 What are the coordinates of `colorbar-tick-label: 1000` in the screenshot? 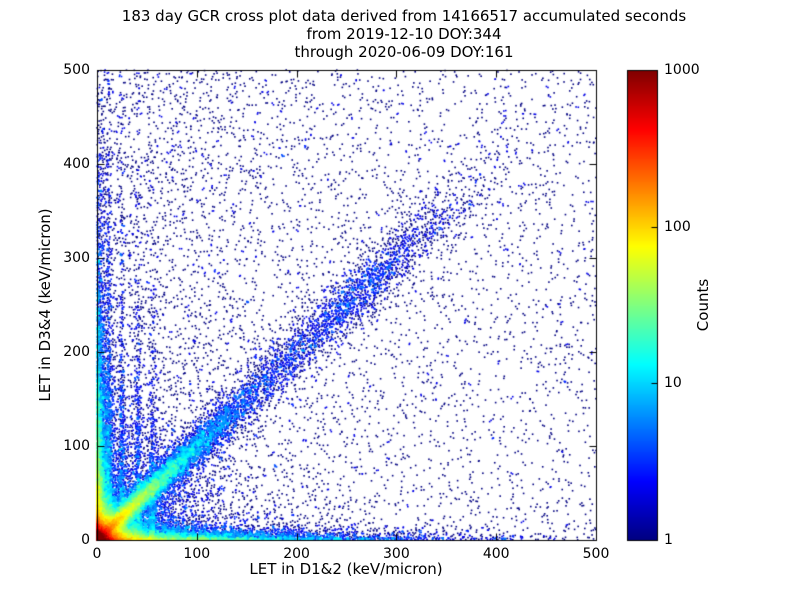 It's located at (682, 70).